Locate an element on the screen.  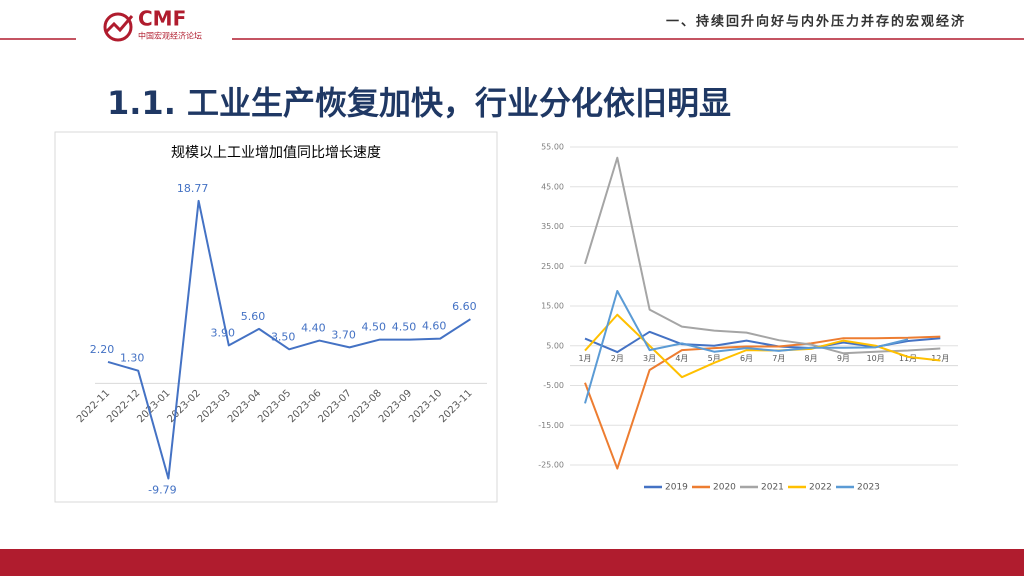
x-tick-label: 5月 is located at coordinates (714, 358).